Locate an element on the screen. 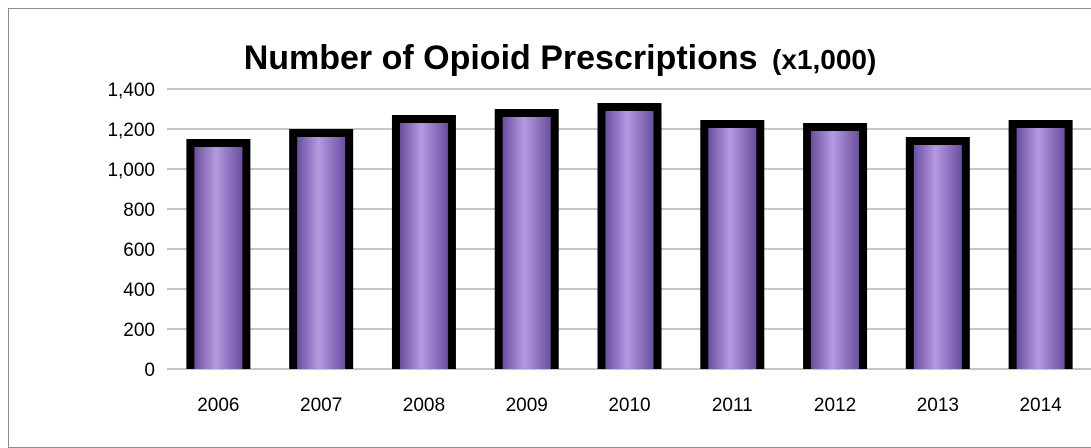 Image resolution: width=1091 pixels, height=448 pixels. bar-2013 is located at coordinates (937, 257).